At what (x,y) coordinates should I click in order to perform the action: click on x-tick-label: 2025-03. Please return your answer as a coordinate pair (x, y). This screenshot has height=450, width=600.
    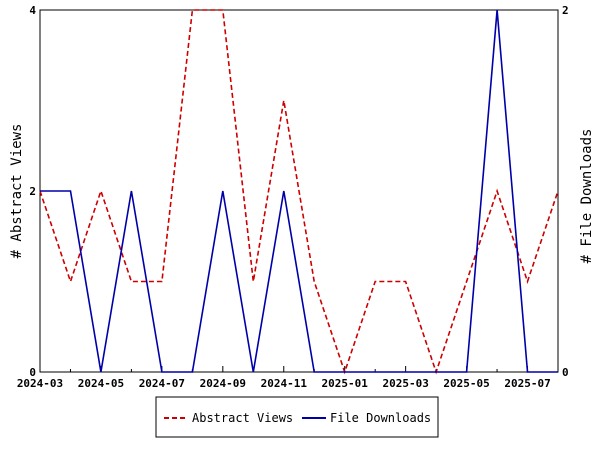
    Looking at the image, I should click on (405, 383).